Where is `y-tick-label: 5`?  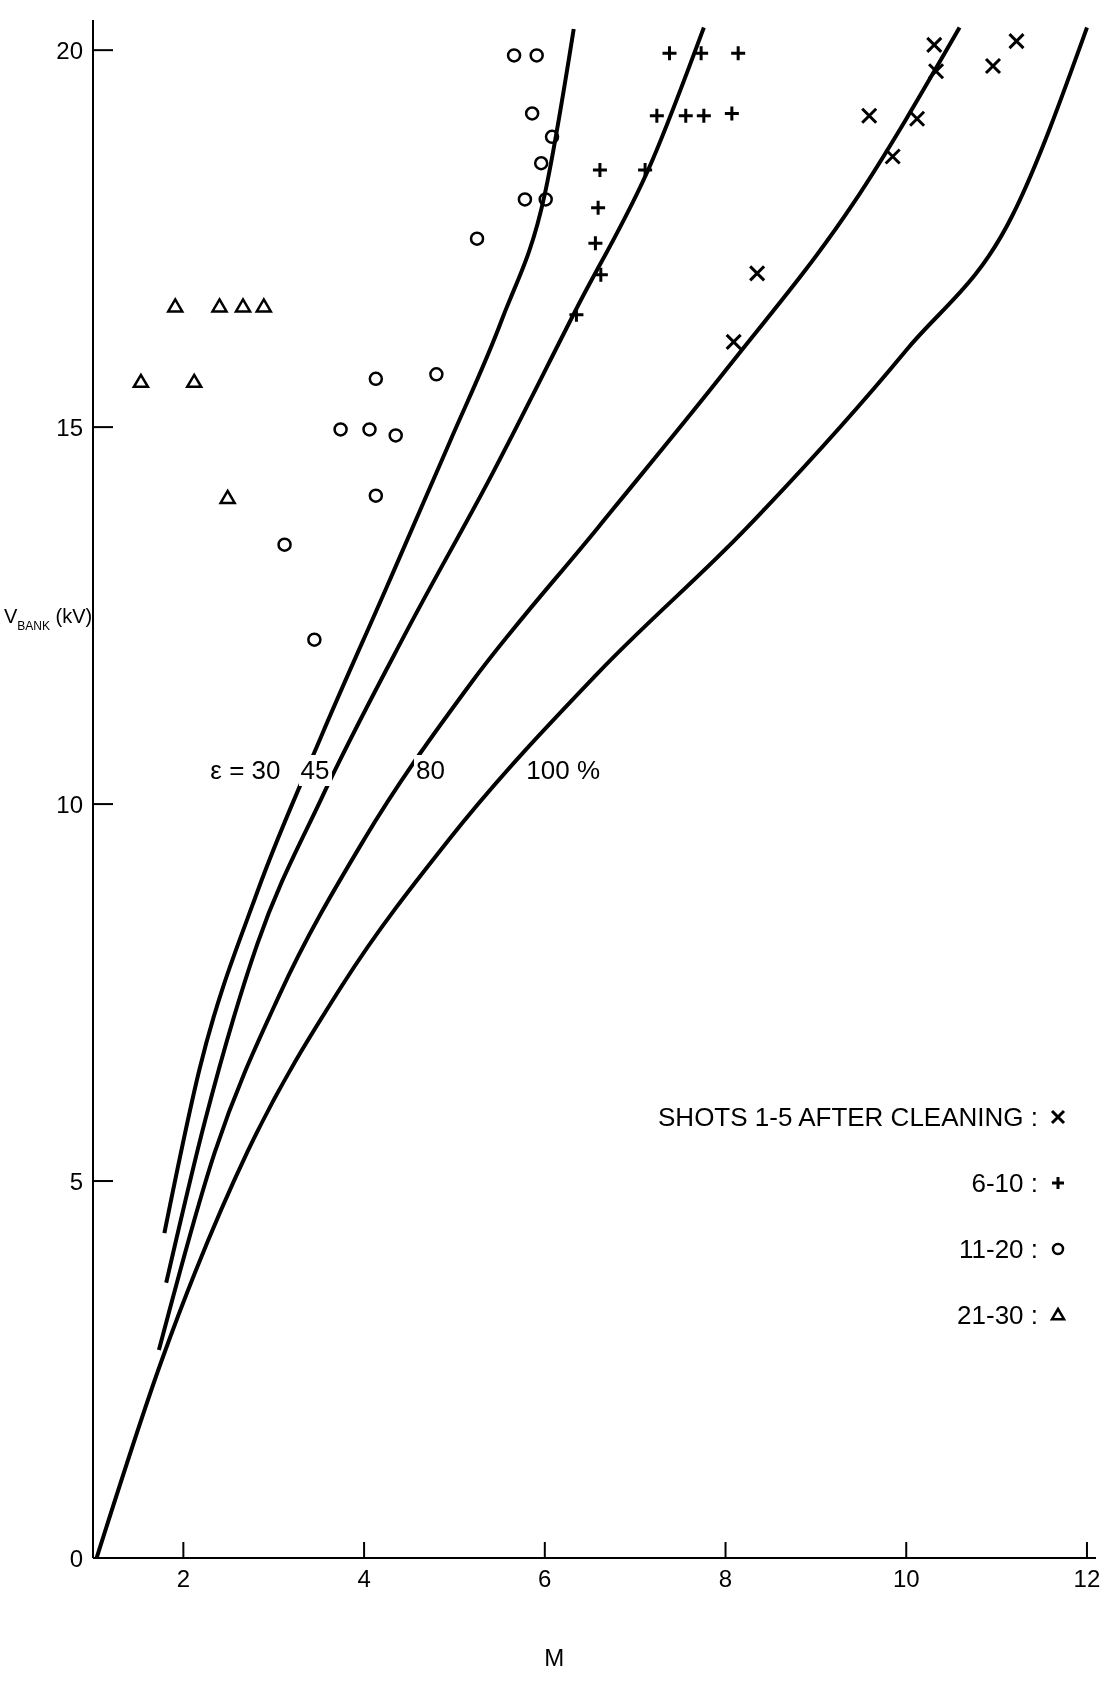 y-tick-label: 5 is located at coordinates (76, 1181).